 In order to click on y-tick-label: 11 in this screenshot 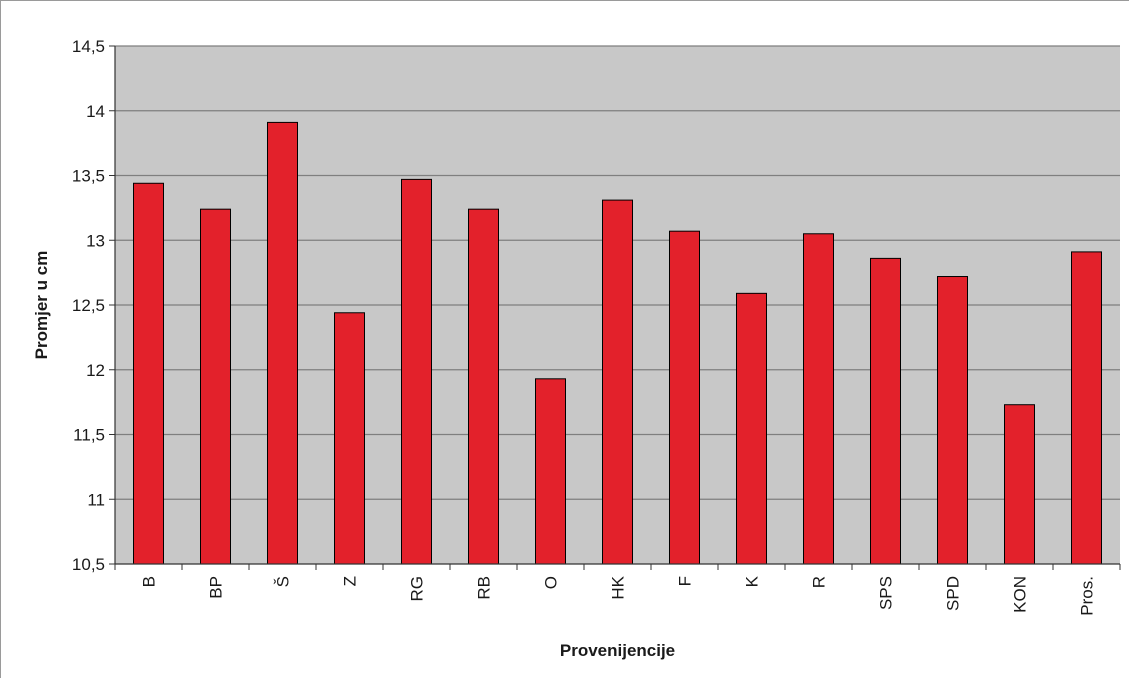, I will do `click(96, 499)`.